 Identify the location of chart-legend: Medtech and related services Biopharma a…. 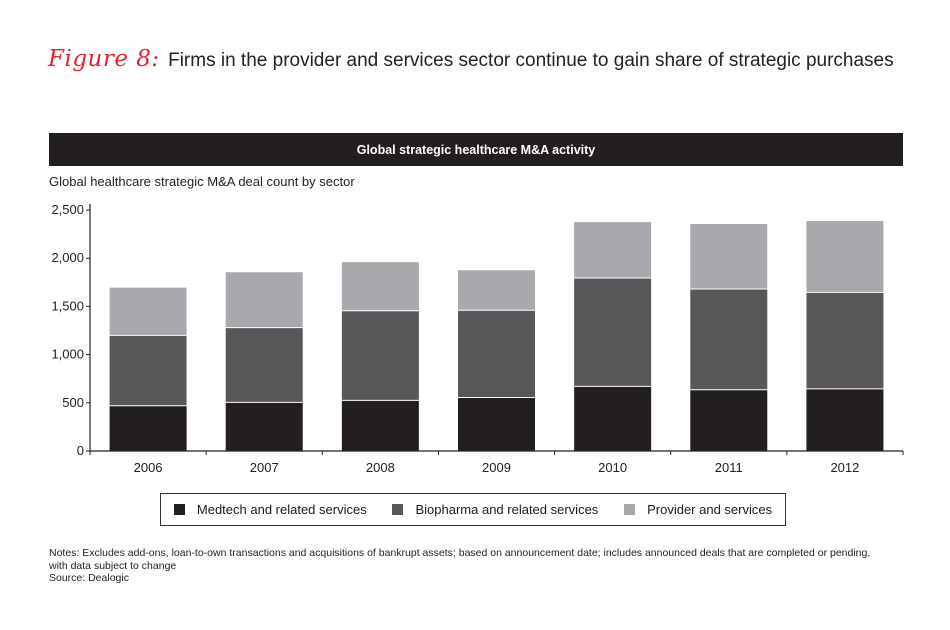
(473, 509).